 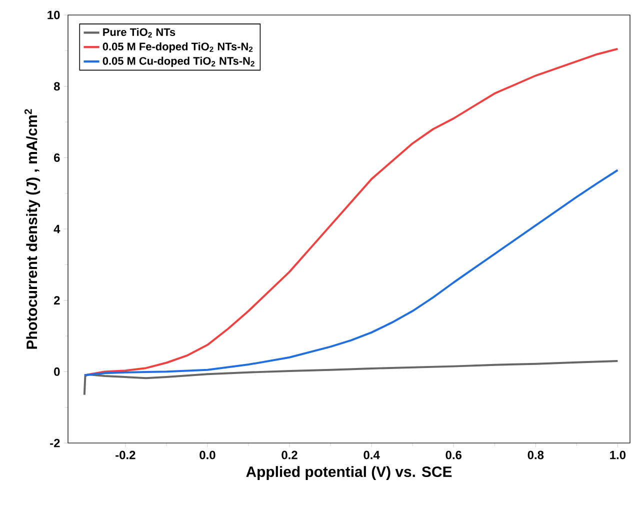 I want to click on x-tick-label: 0.8, so click(x=536, y=455).